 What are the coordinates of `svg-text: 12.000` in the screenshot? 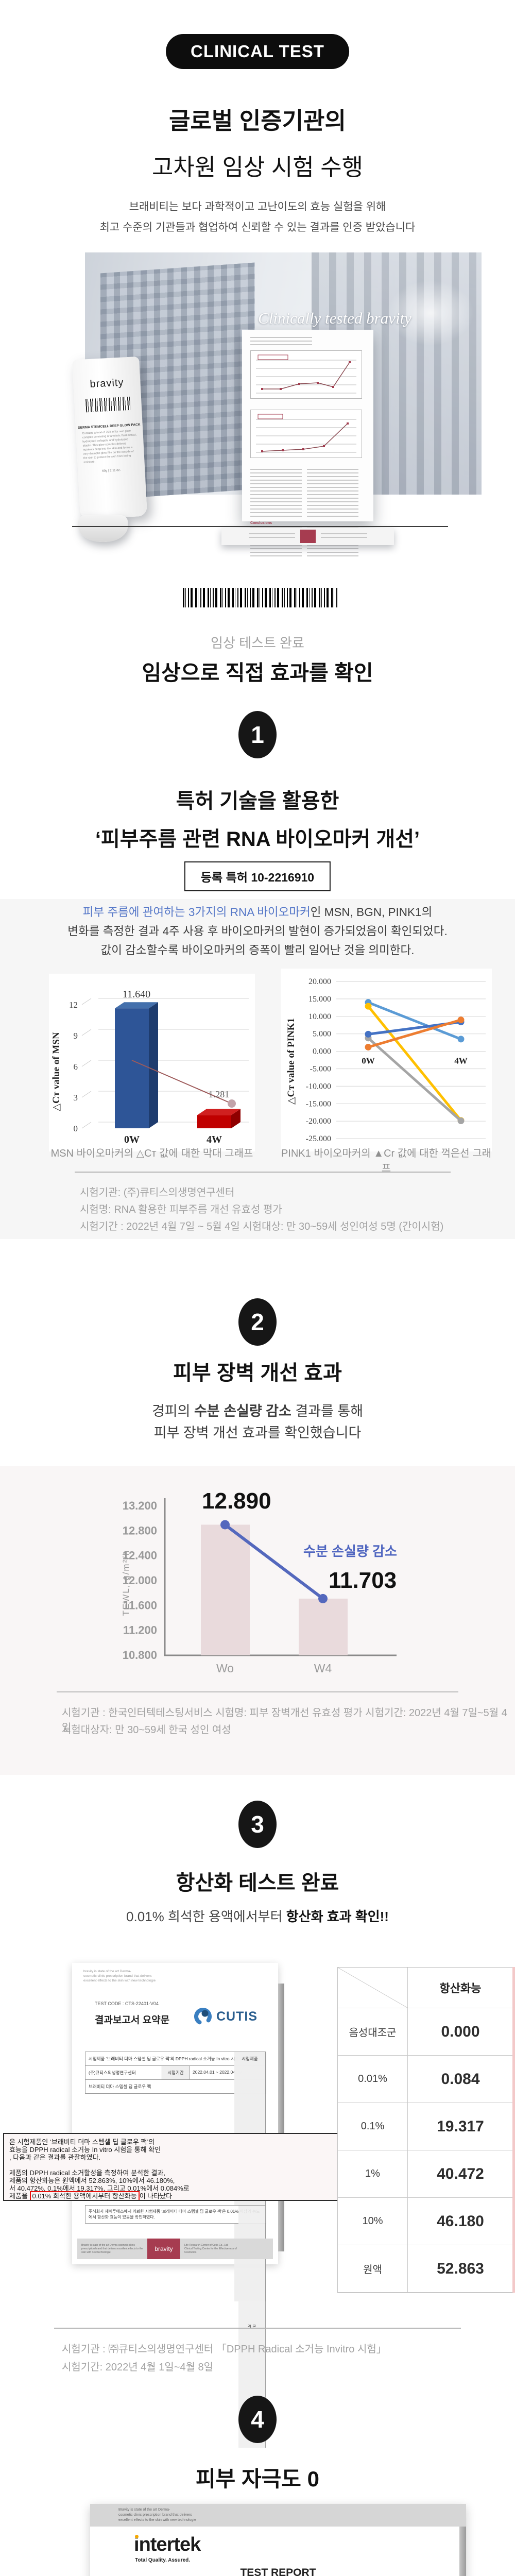 It's located at (140, 1580).